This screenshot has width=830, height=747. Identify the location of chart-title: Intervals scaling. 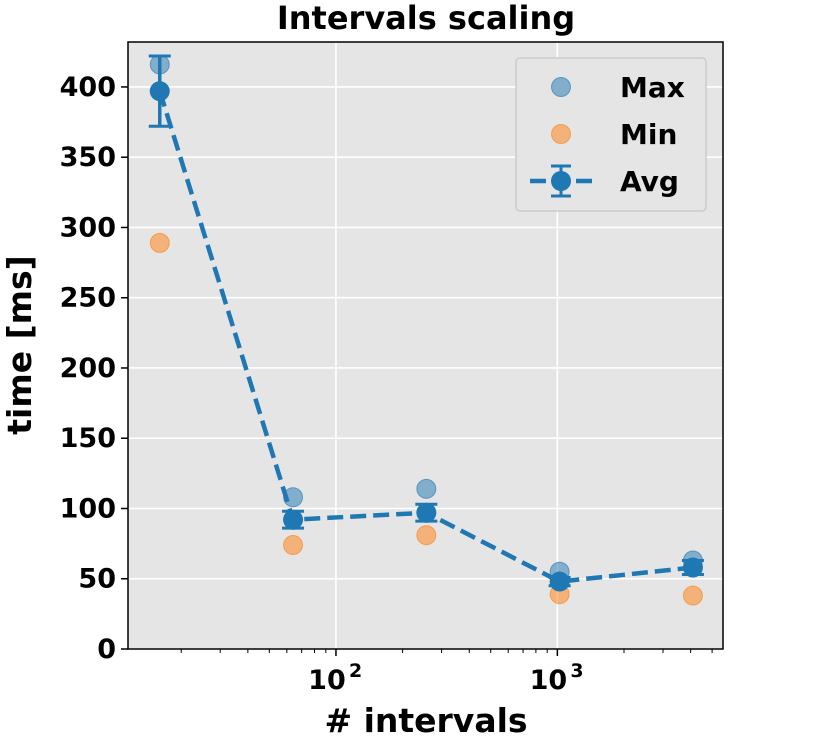
(426, 18).